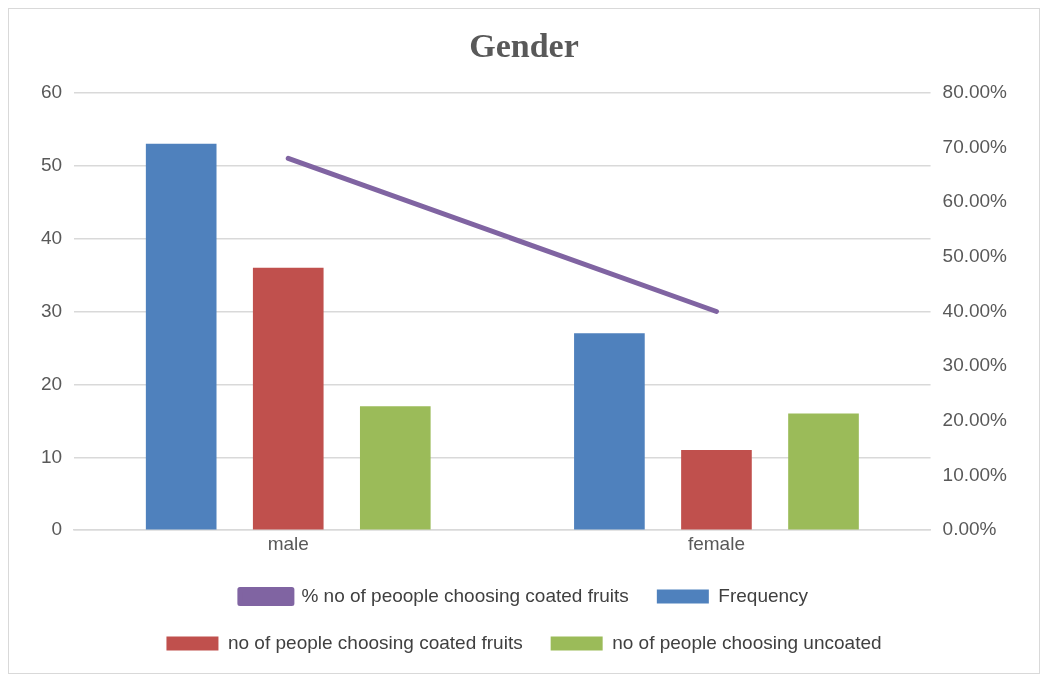  Describe the element at coordinates (975, 146) in the screenshot. I see `y2-tick-label: 70.00%` at that location.